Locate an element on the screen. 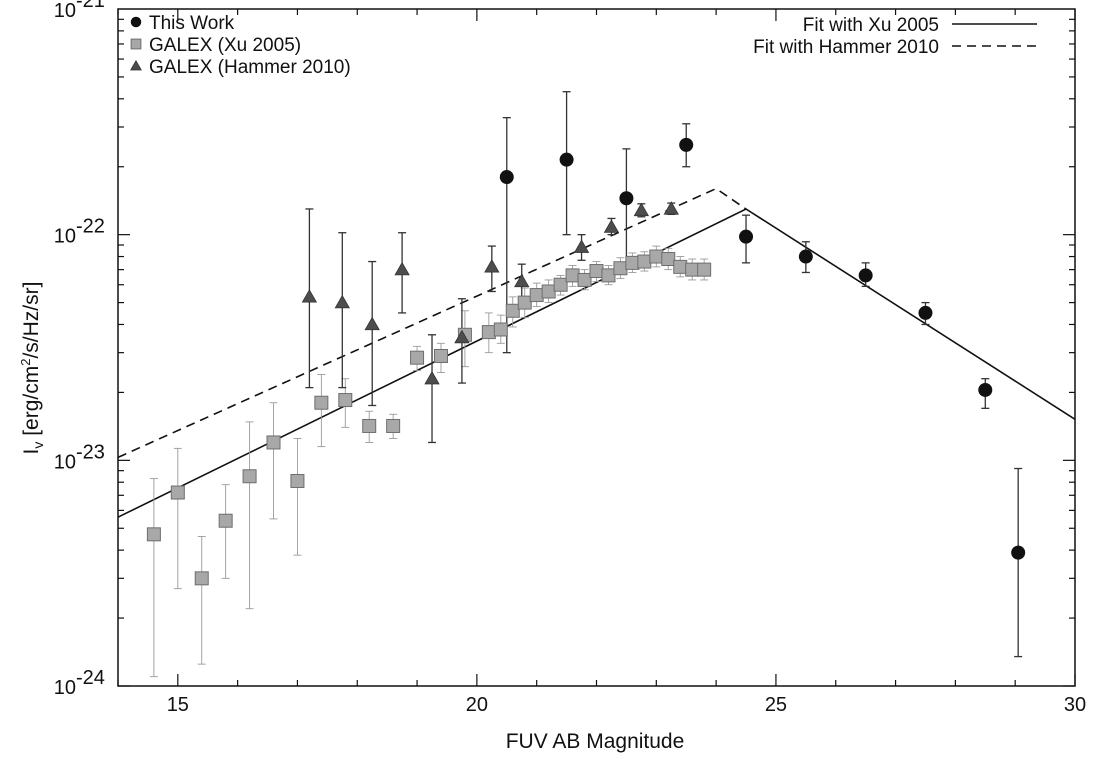 The height and width of the screenshot is (763, 1101). y-axis-title-sub: v is located at coordinates (38, 445).